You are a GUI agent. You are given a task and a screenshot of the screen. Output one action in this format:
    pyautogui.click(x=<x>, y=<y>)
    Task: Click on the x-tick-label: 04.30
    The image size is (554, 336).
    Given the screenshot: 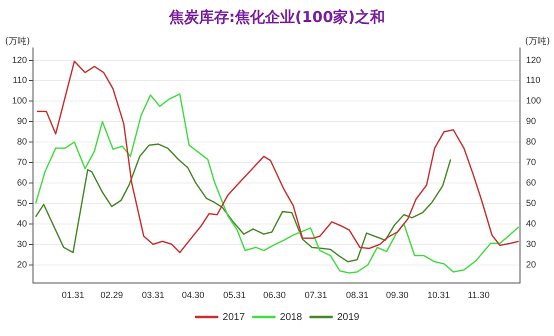 What is the action you would take?
    pyautogui.click(x=193, y=295)
    